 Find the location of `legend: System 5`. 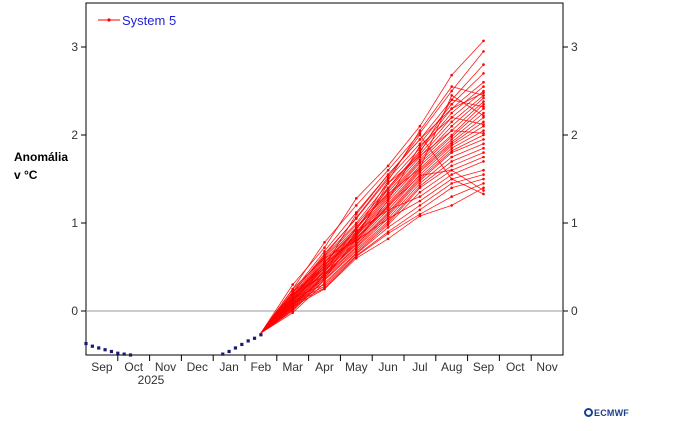

legend: System 5 is located at coordinates (137, 20).